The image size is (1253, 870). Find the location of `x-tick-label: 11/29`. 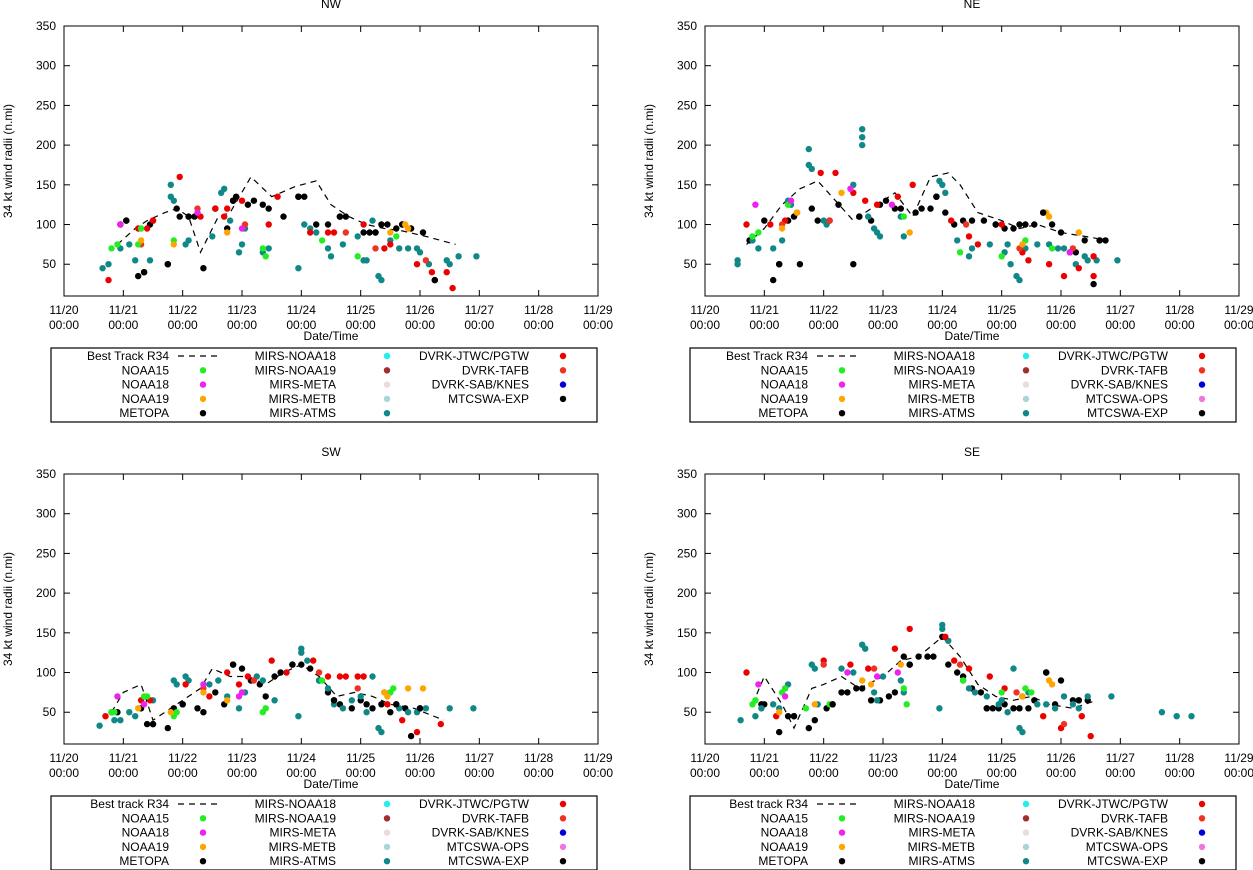

x-tick-label: 11/29 is located at coordinates (597, 310).